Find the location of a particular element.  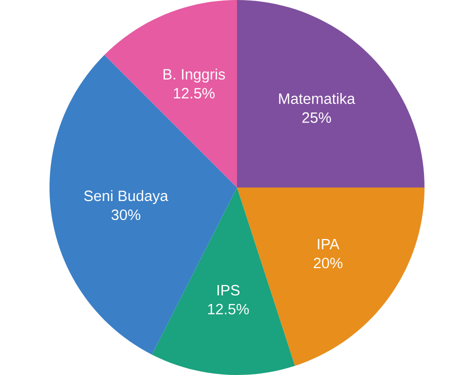

slice-label: Seni Budaya is located at coordinates (126, 197).